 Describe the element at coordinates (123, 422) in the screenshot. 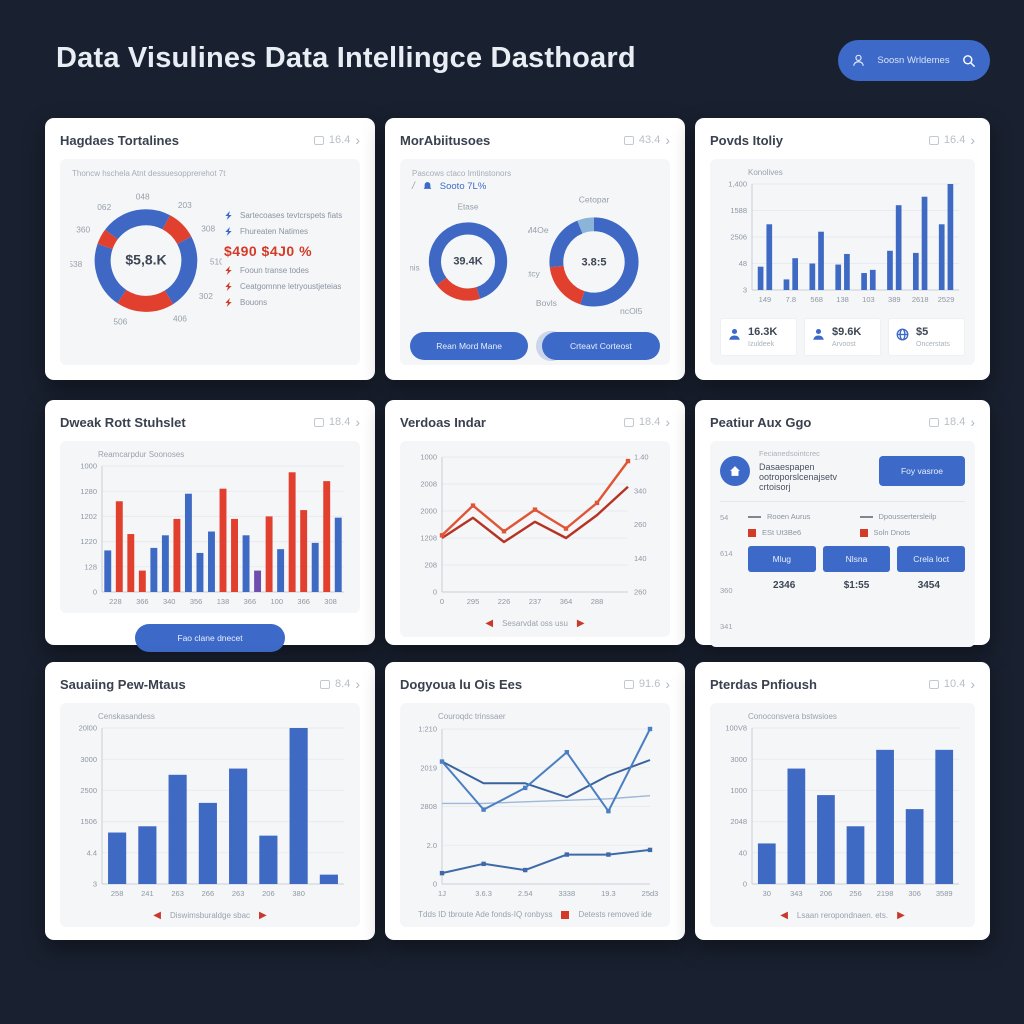

I see `card-title: Dweak Rott Stuhslet` at that location.